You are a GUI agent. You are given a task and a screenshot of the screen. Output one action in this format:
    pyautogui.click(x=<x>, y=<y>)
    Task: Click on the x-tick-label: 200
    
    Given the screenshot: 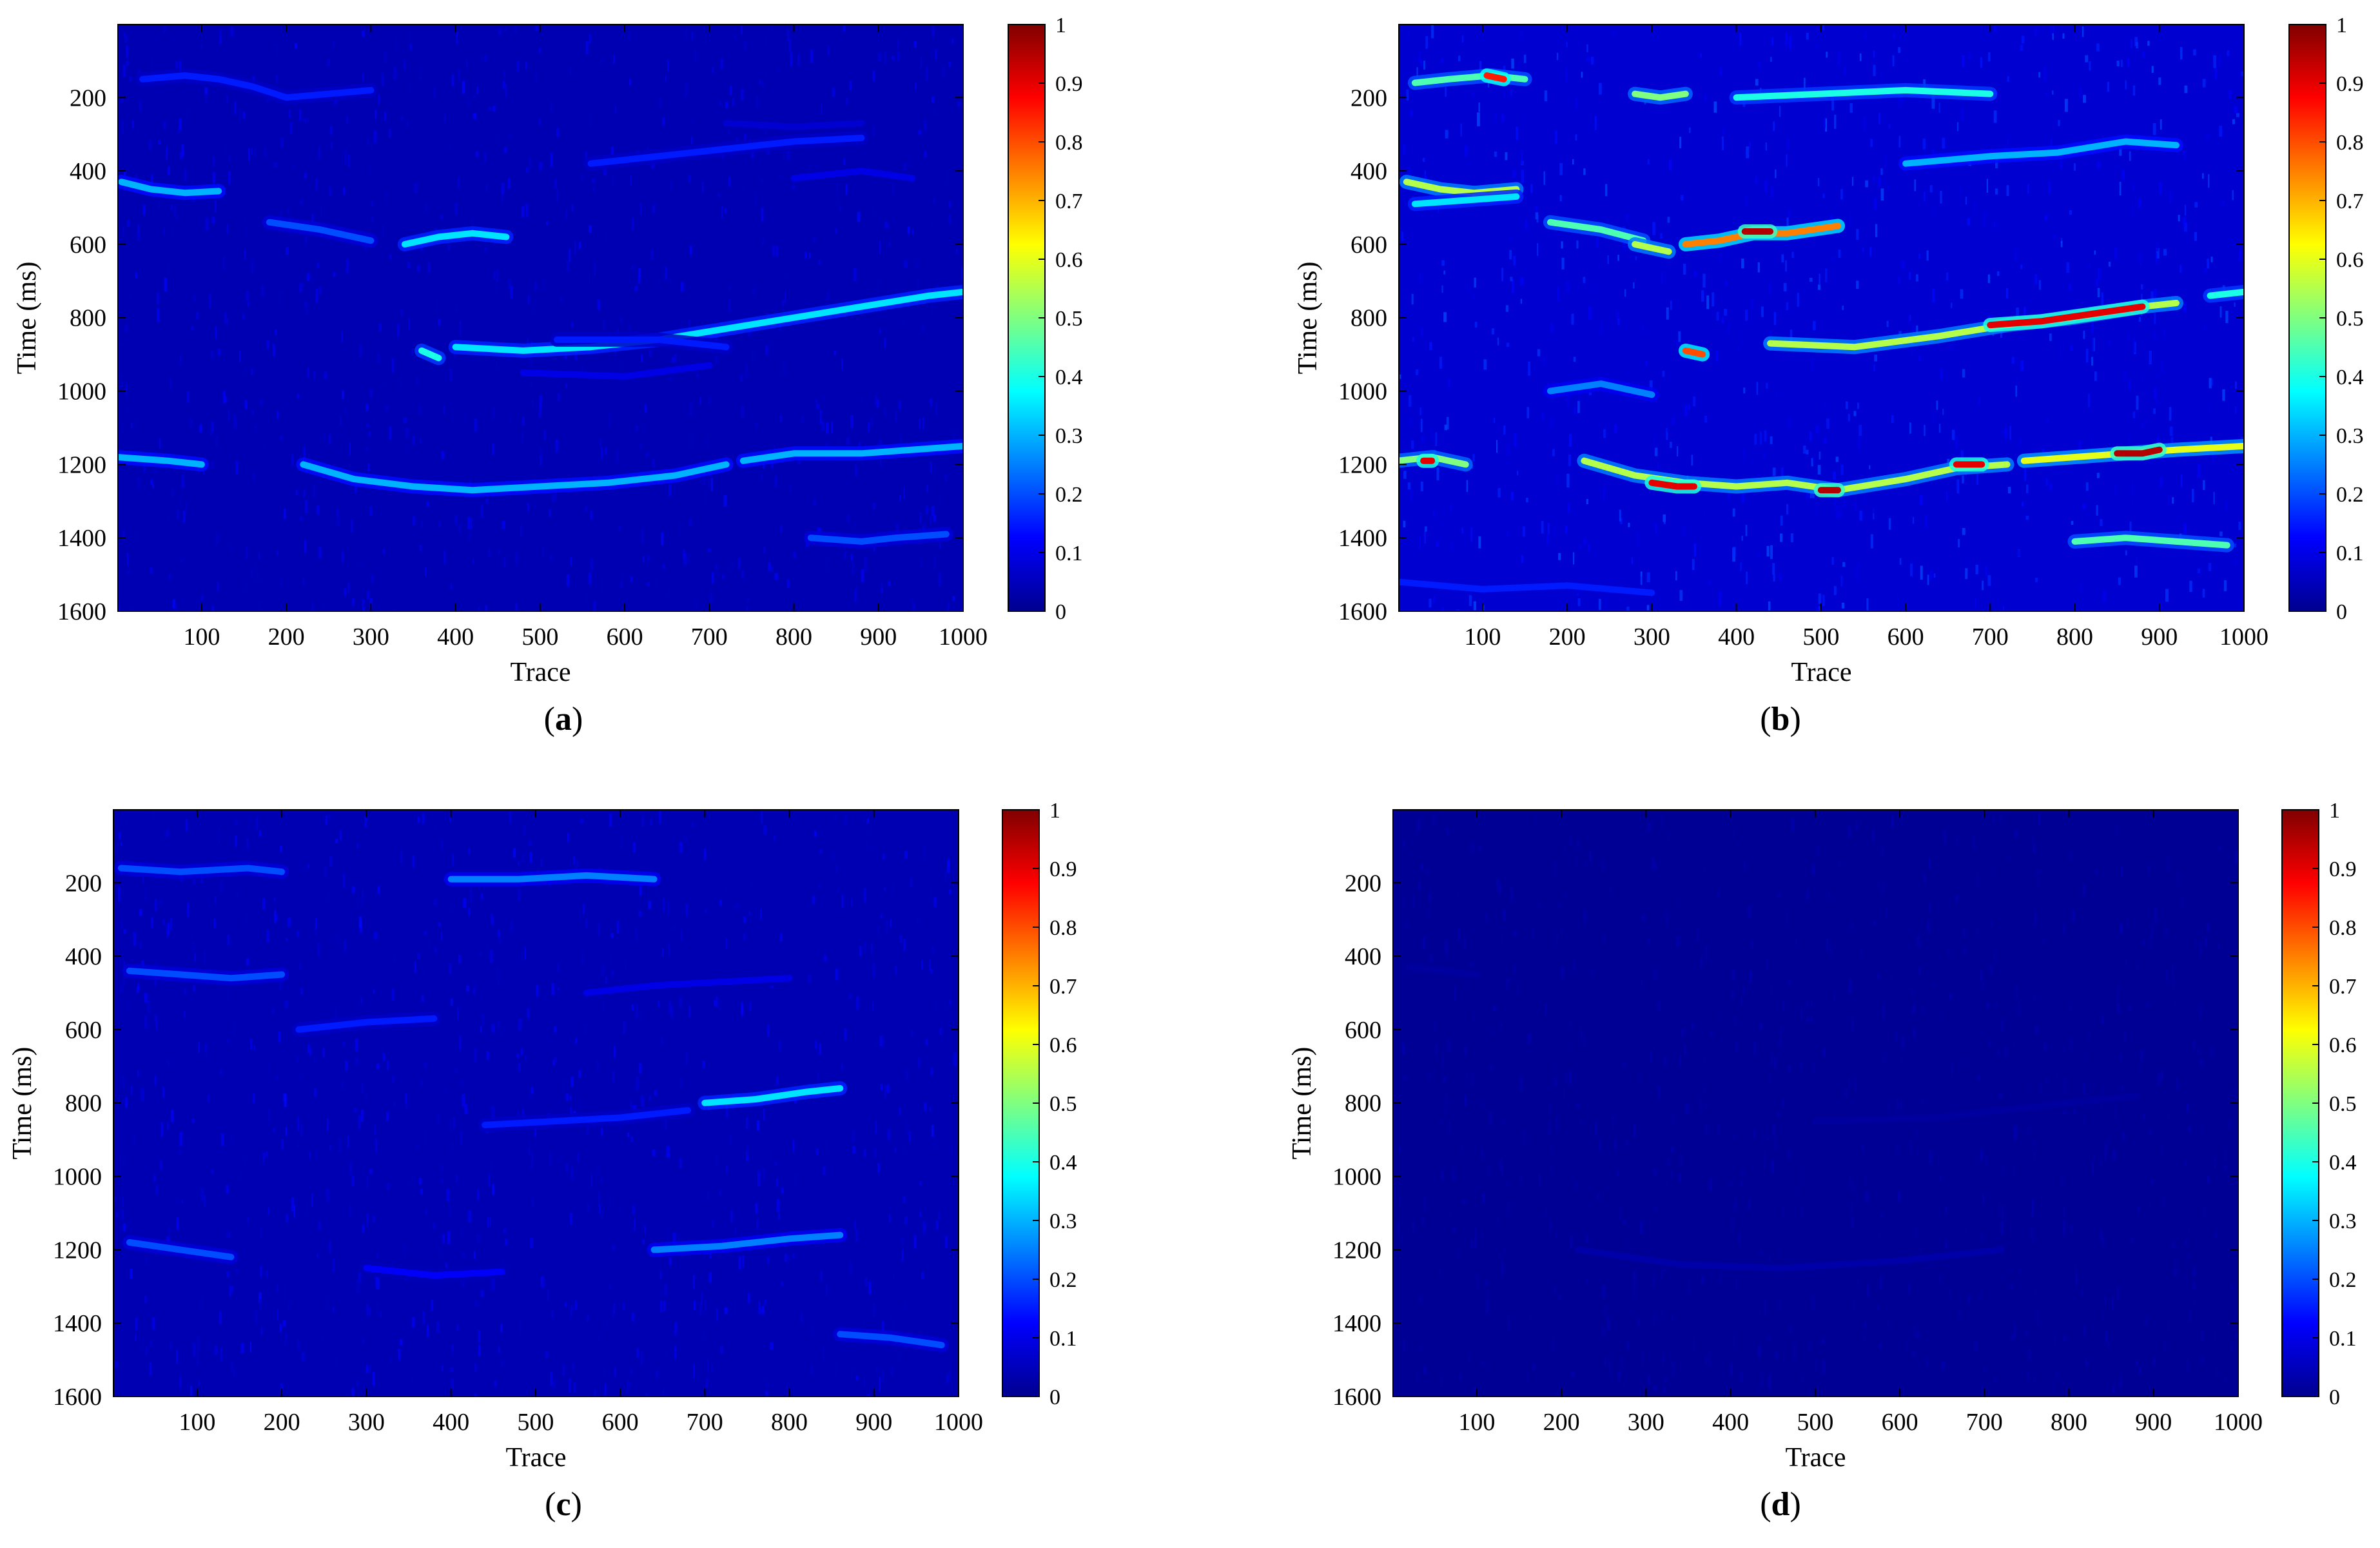 What is the action you would take?
    pyautogui.click(x=286, y=637)
    